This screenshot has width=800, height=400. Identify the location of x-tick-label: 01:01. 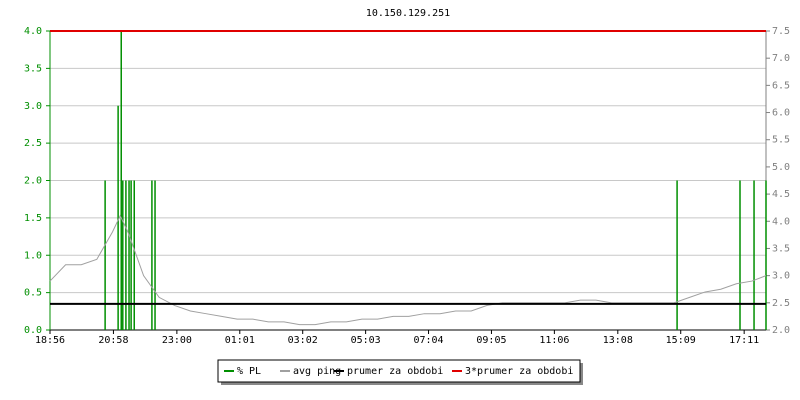
(240, 340).